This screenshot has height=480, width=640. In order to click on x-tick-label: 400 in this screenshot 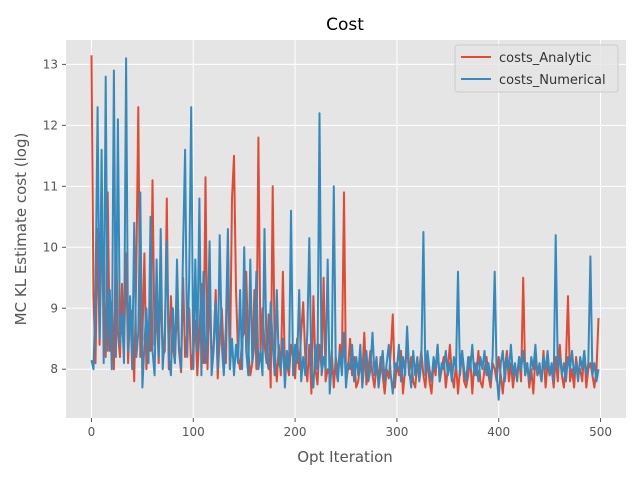, I will do `click(498, 432)`.